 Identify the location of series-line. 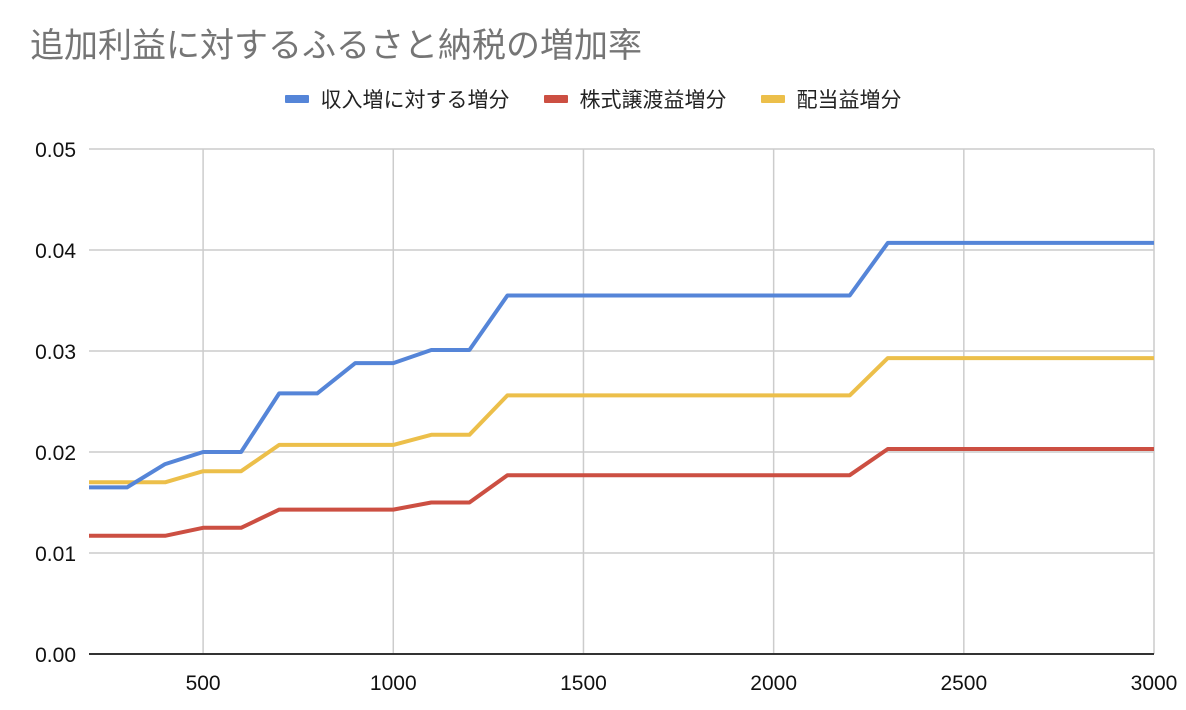
(621, 492).